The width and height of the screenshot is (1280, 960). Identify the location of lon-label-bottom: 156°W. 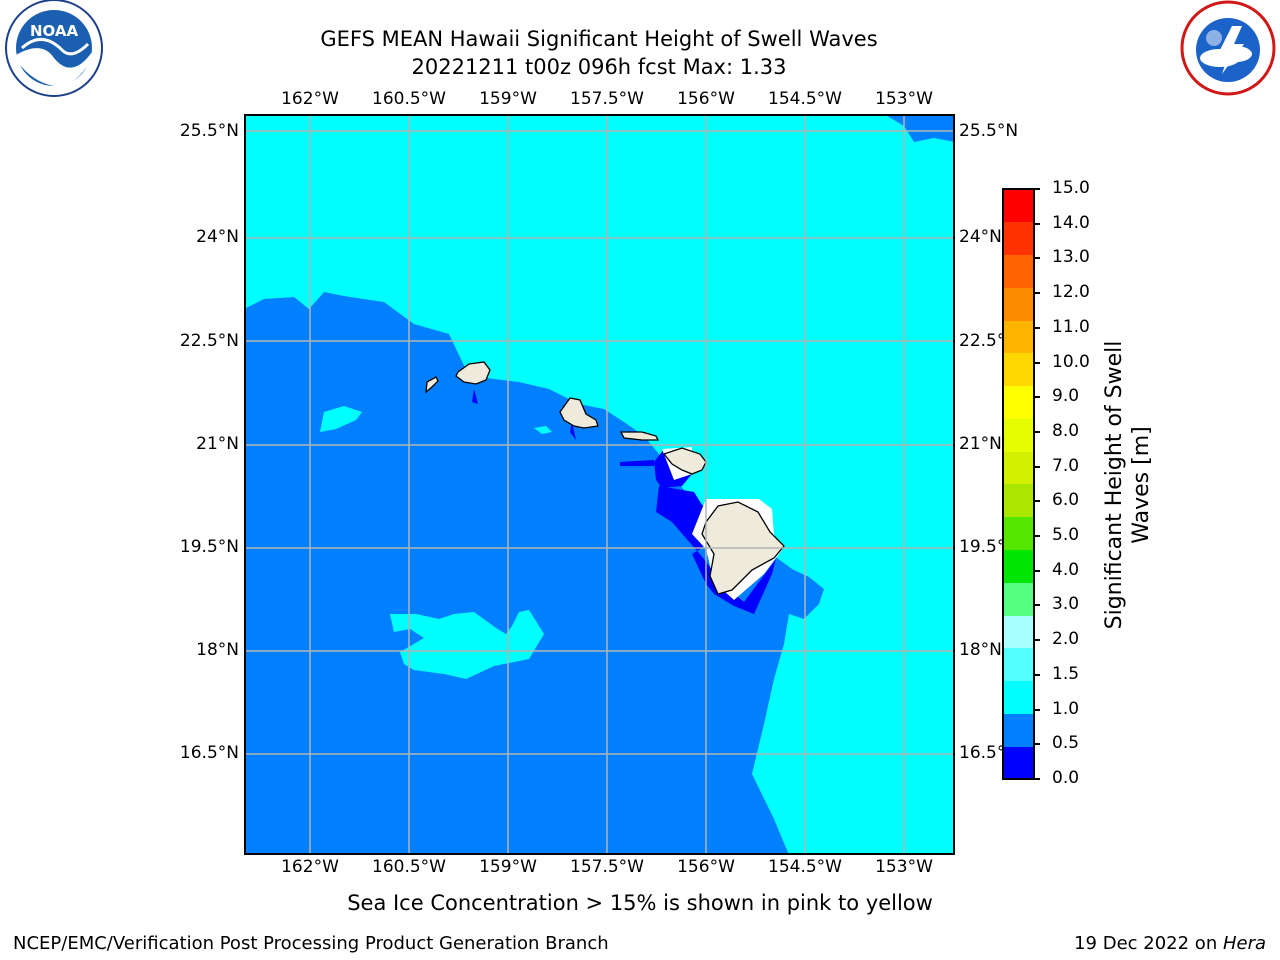
(706, 867).